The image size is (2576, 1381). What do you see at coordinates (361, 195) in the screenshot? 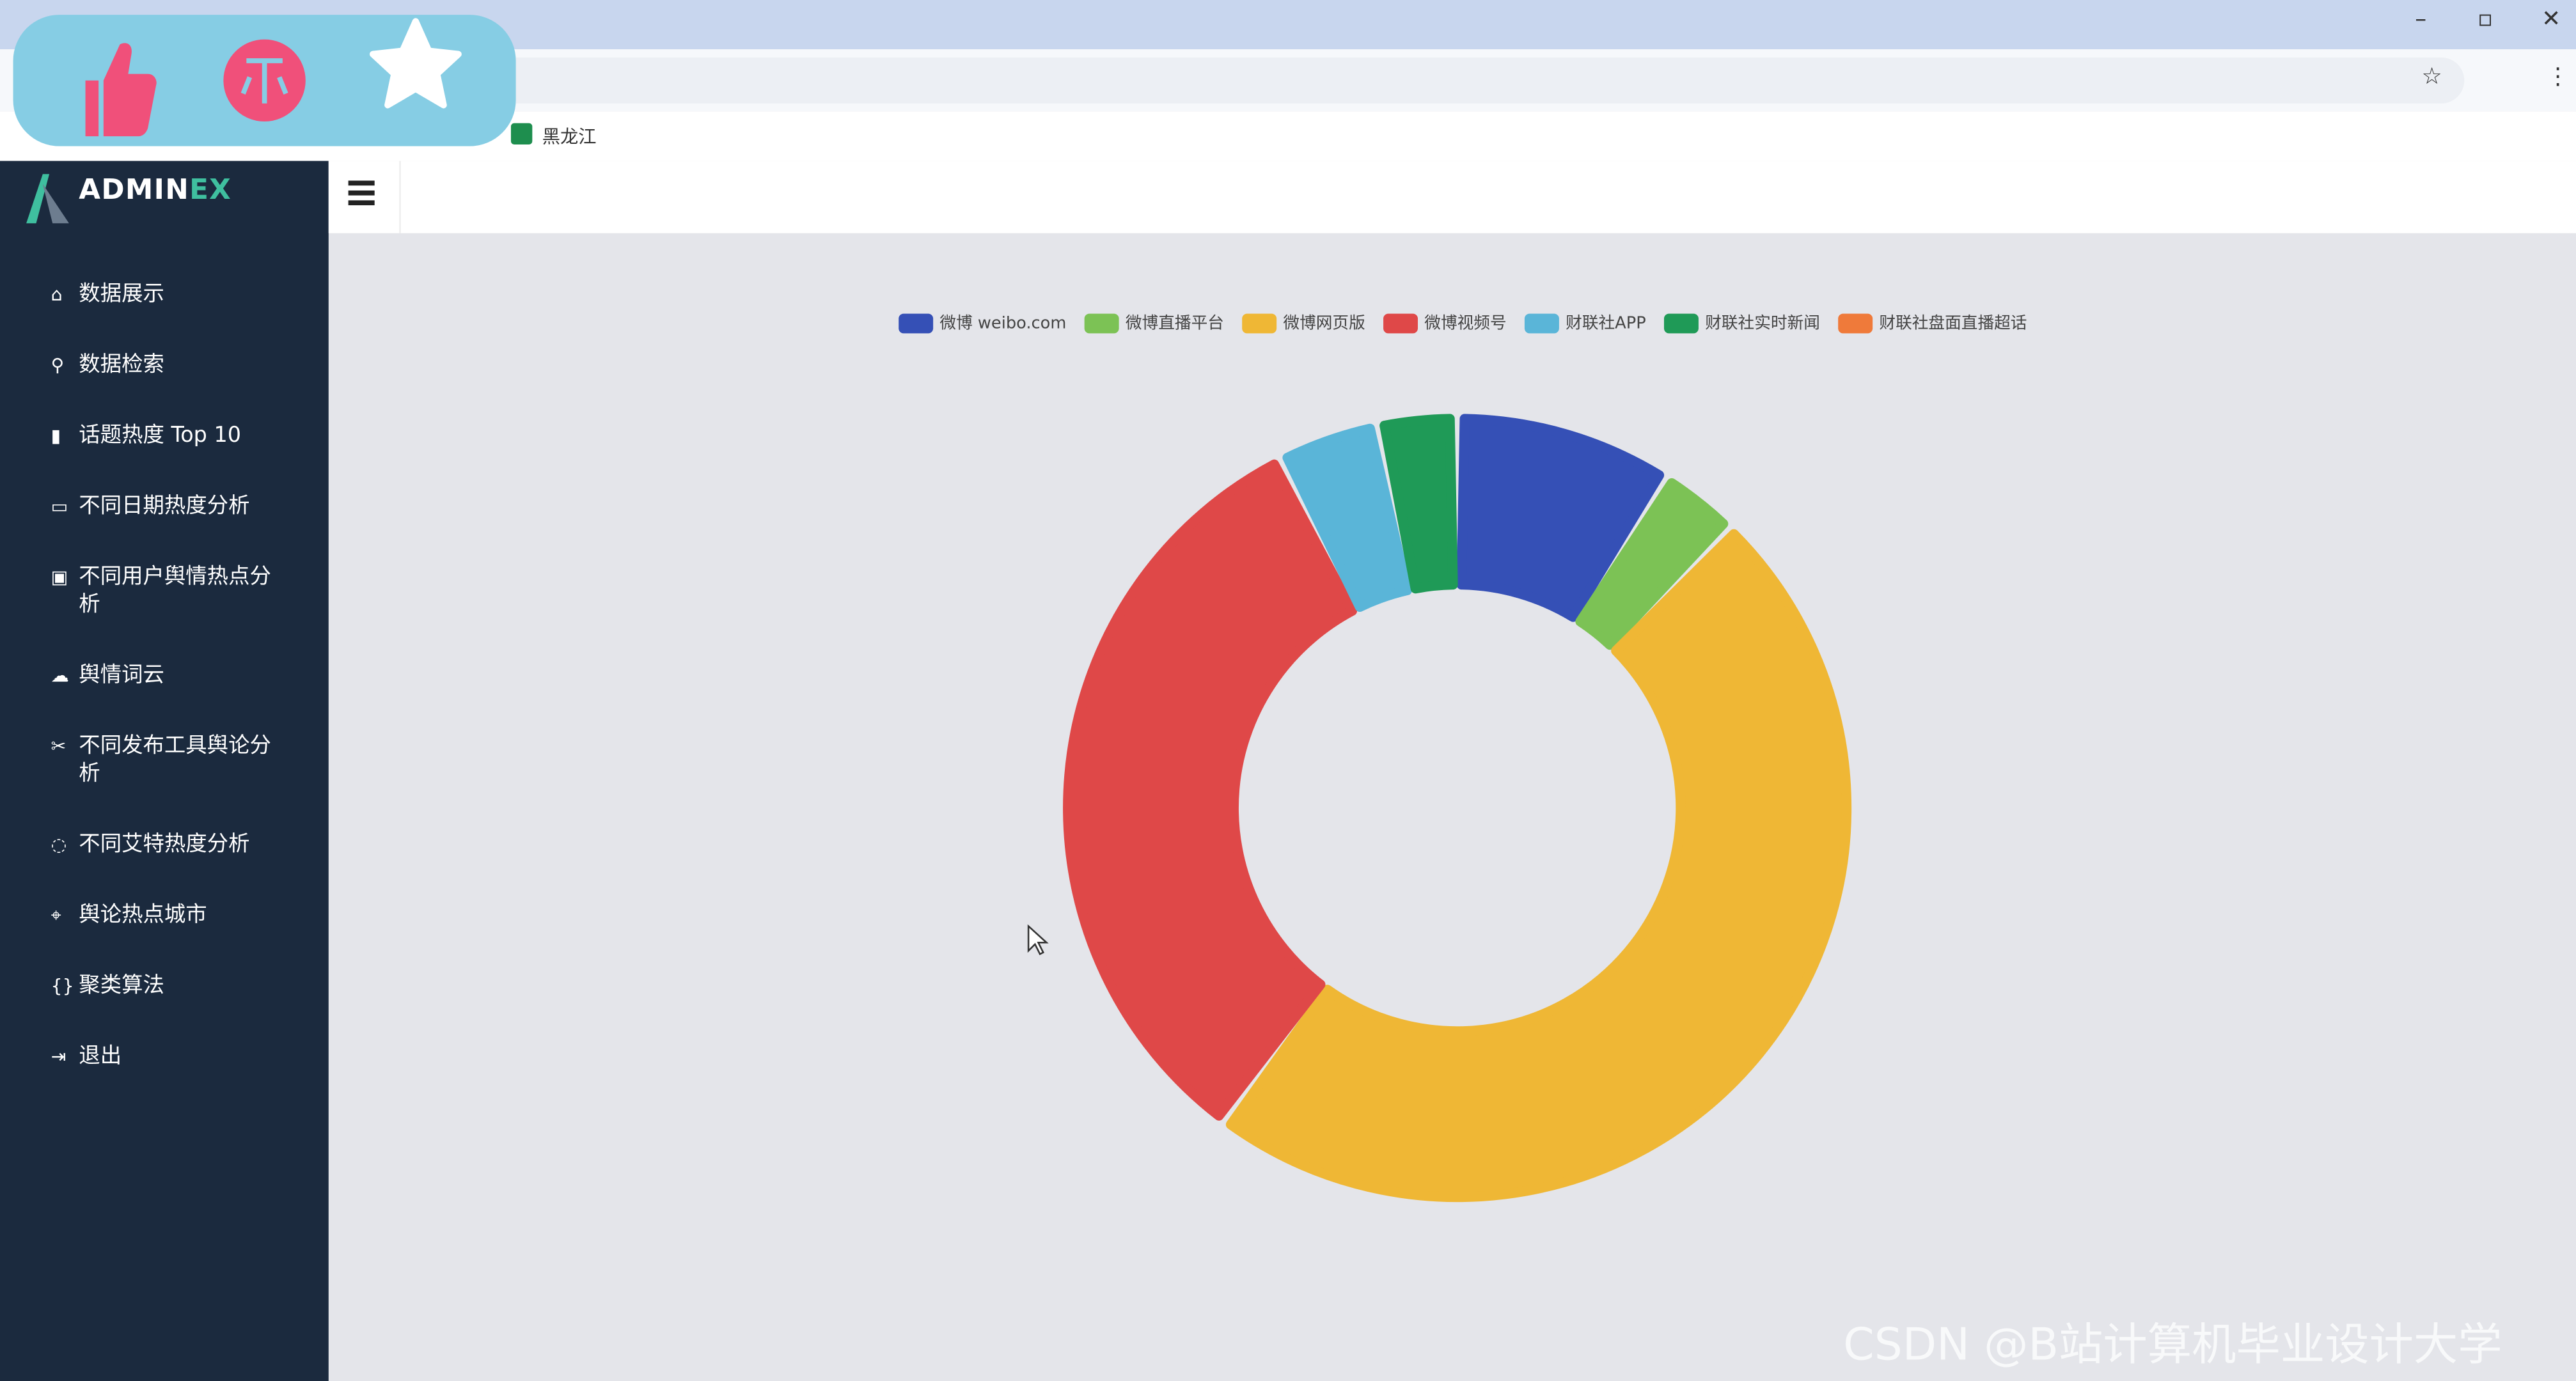
I see `menu-toggle` at bounding box center [361, 195].